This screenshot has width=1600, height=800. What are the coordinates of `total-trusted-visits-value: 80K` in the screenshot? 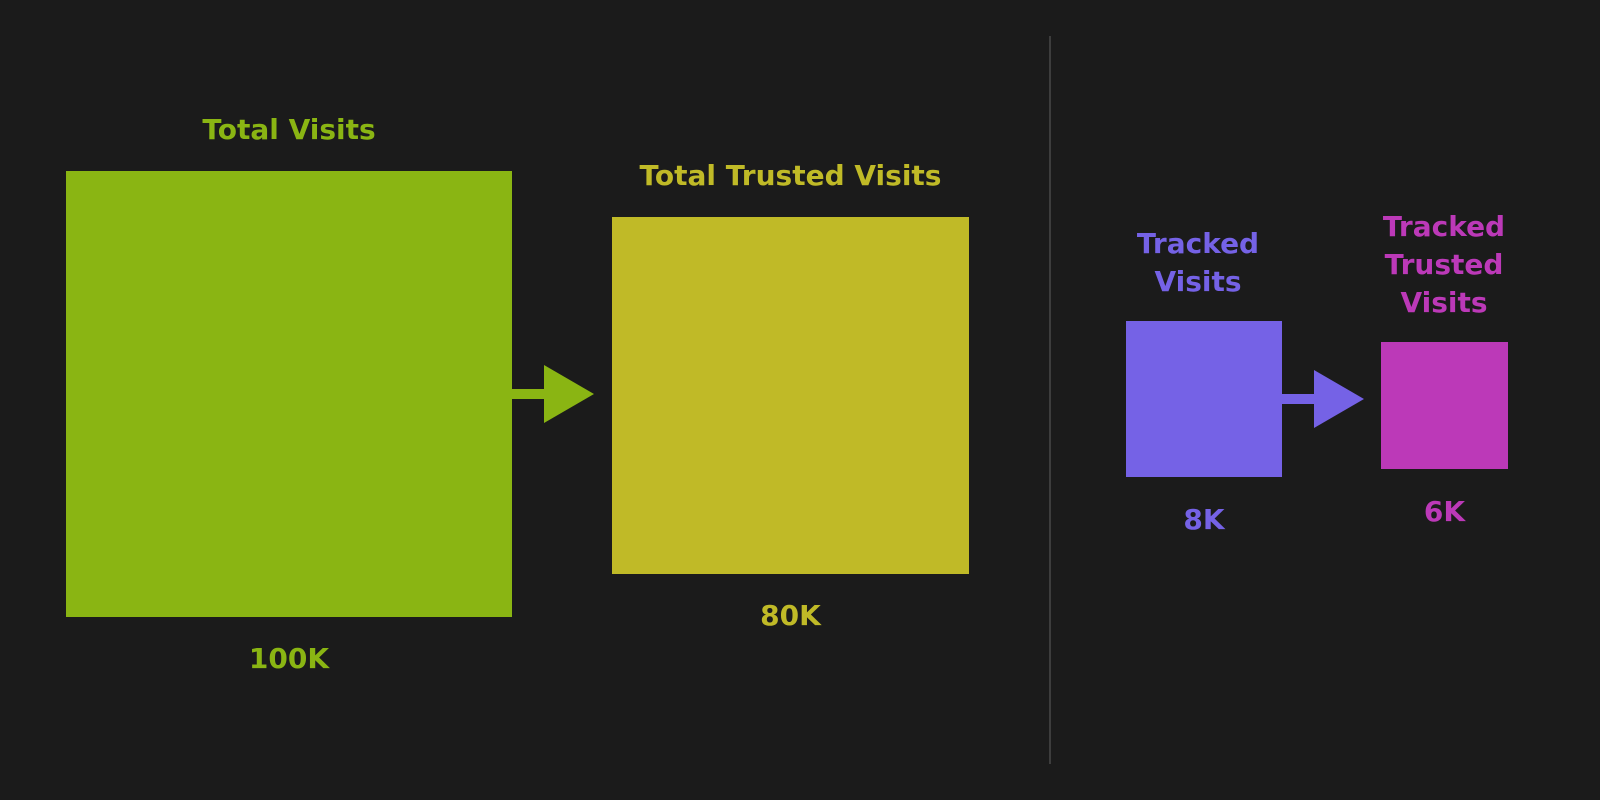 It's located at (790, 615).